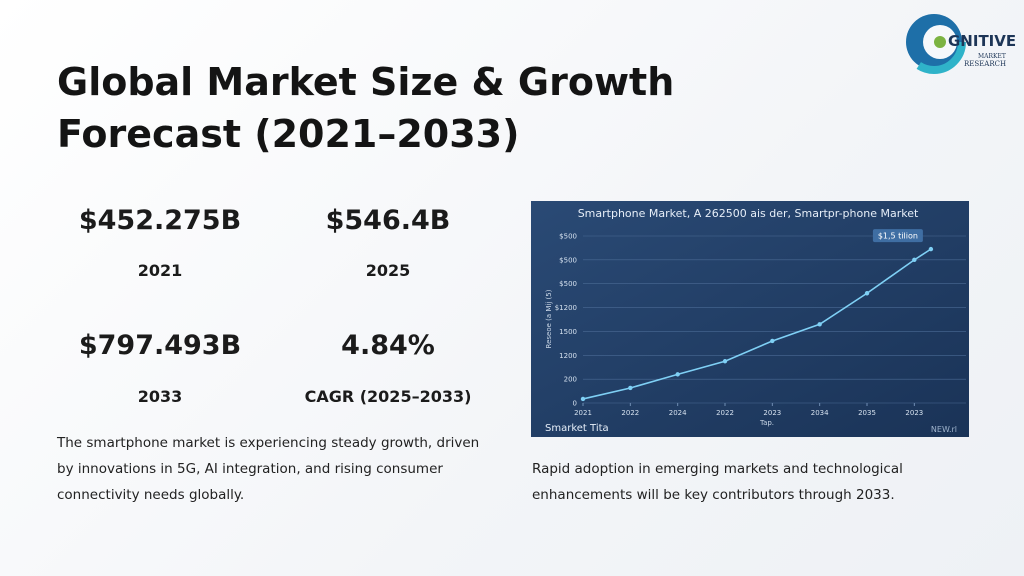 This screenshot has width=1024, height=576. I want to click on stat-label: 2025, so click(388, 270).